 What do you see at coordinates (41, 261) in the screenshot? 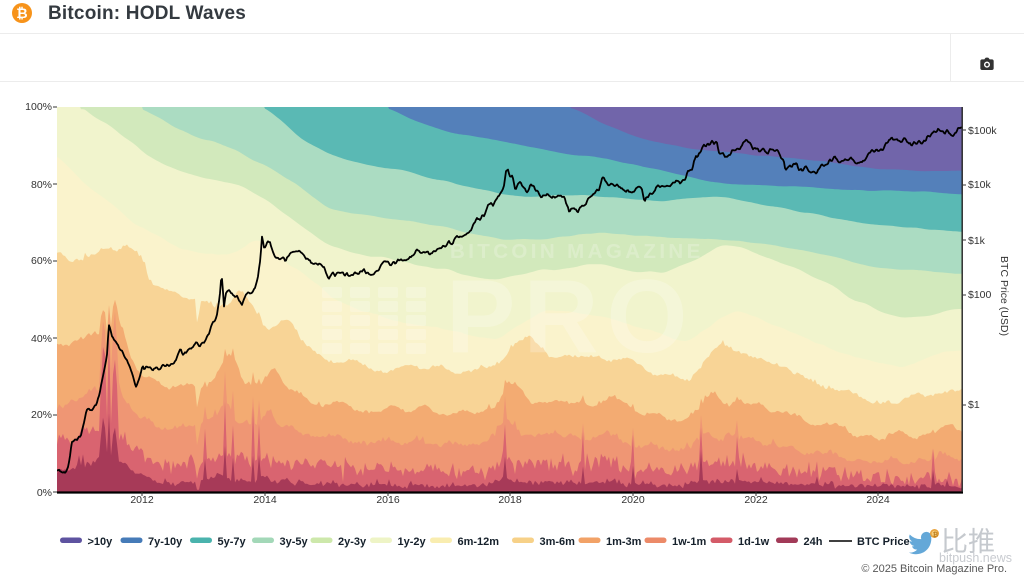
I see `svg-text: 60%` at bounding box center [41, 261].